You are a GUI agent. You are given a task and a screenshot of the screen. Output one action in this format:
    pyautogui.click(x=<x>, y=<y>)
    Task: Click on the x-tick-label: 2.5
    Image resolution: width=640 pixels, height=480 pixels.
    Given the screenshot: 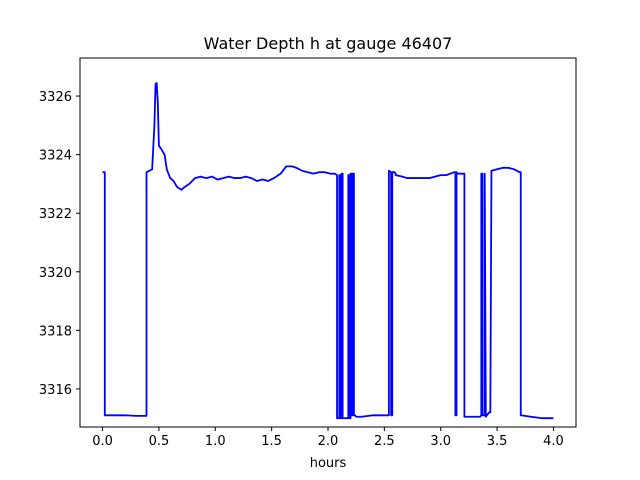 What is the action you would take?
    pyautogui.click(x=384, y=441)
    